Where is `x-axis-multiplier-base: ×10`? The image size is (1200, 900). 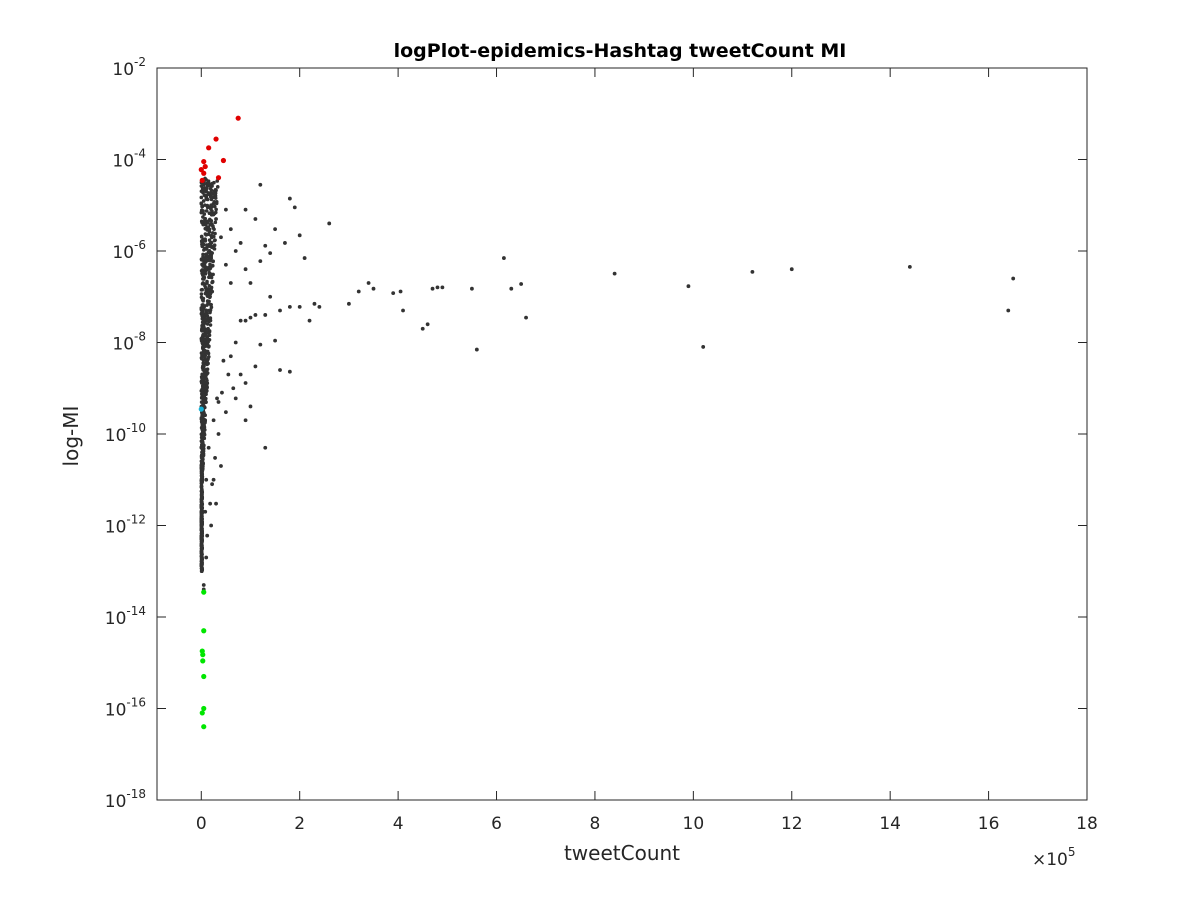
x-axis-multiplier-base: ×10 is located at coordinates (1050, 860).